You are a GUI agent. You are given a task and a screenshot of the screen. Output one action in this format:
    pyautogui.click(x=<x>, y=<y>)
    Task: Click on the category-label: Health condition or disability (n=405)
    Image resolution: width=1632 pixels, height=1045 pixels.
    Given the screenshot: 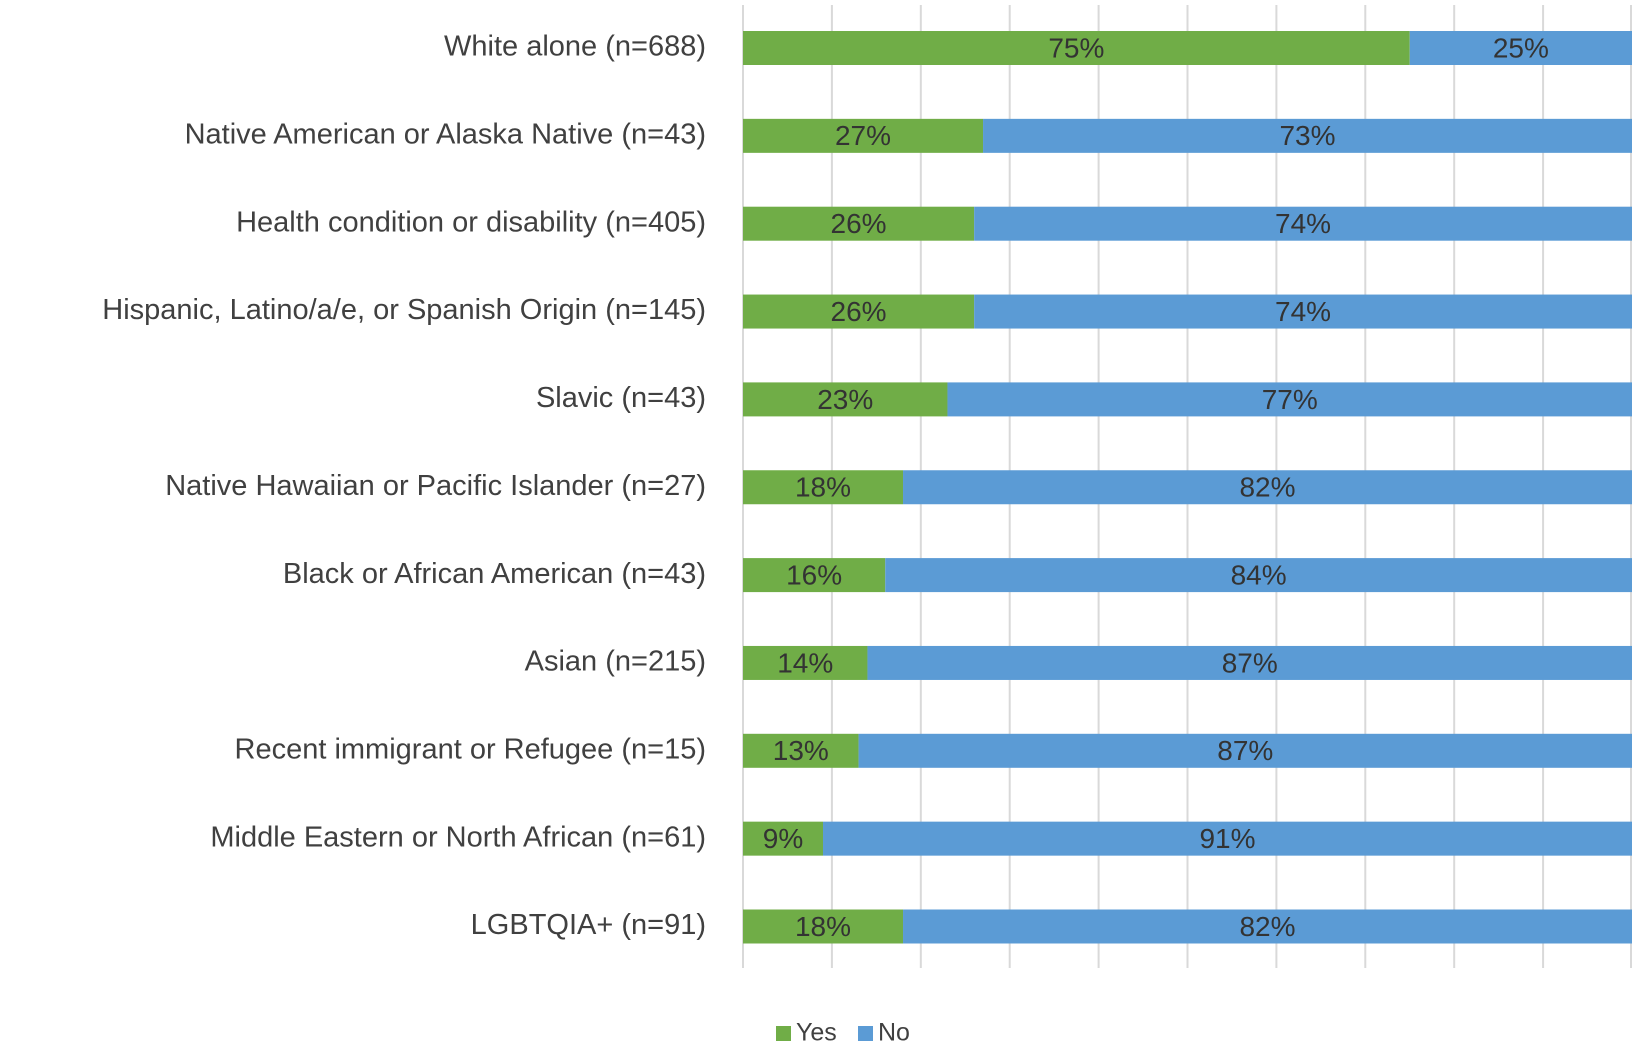 What is the action you would take?
    pyautogui.click(x=471, y=222)
    